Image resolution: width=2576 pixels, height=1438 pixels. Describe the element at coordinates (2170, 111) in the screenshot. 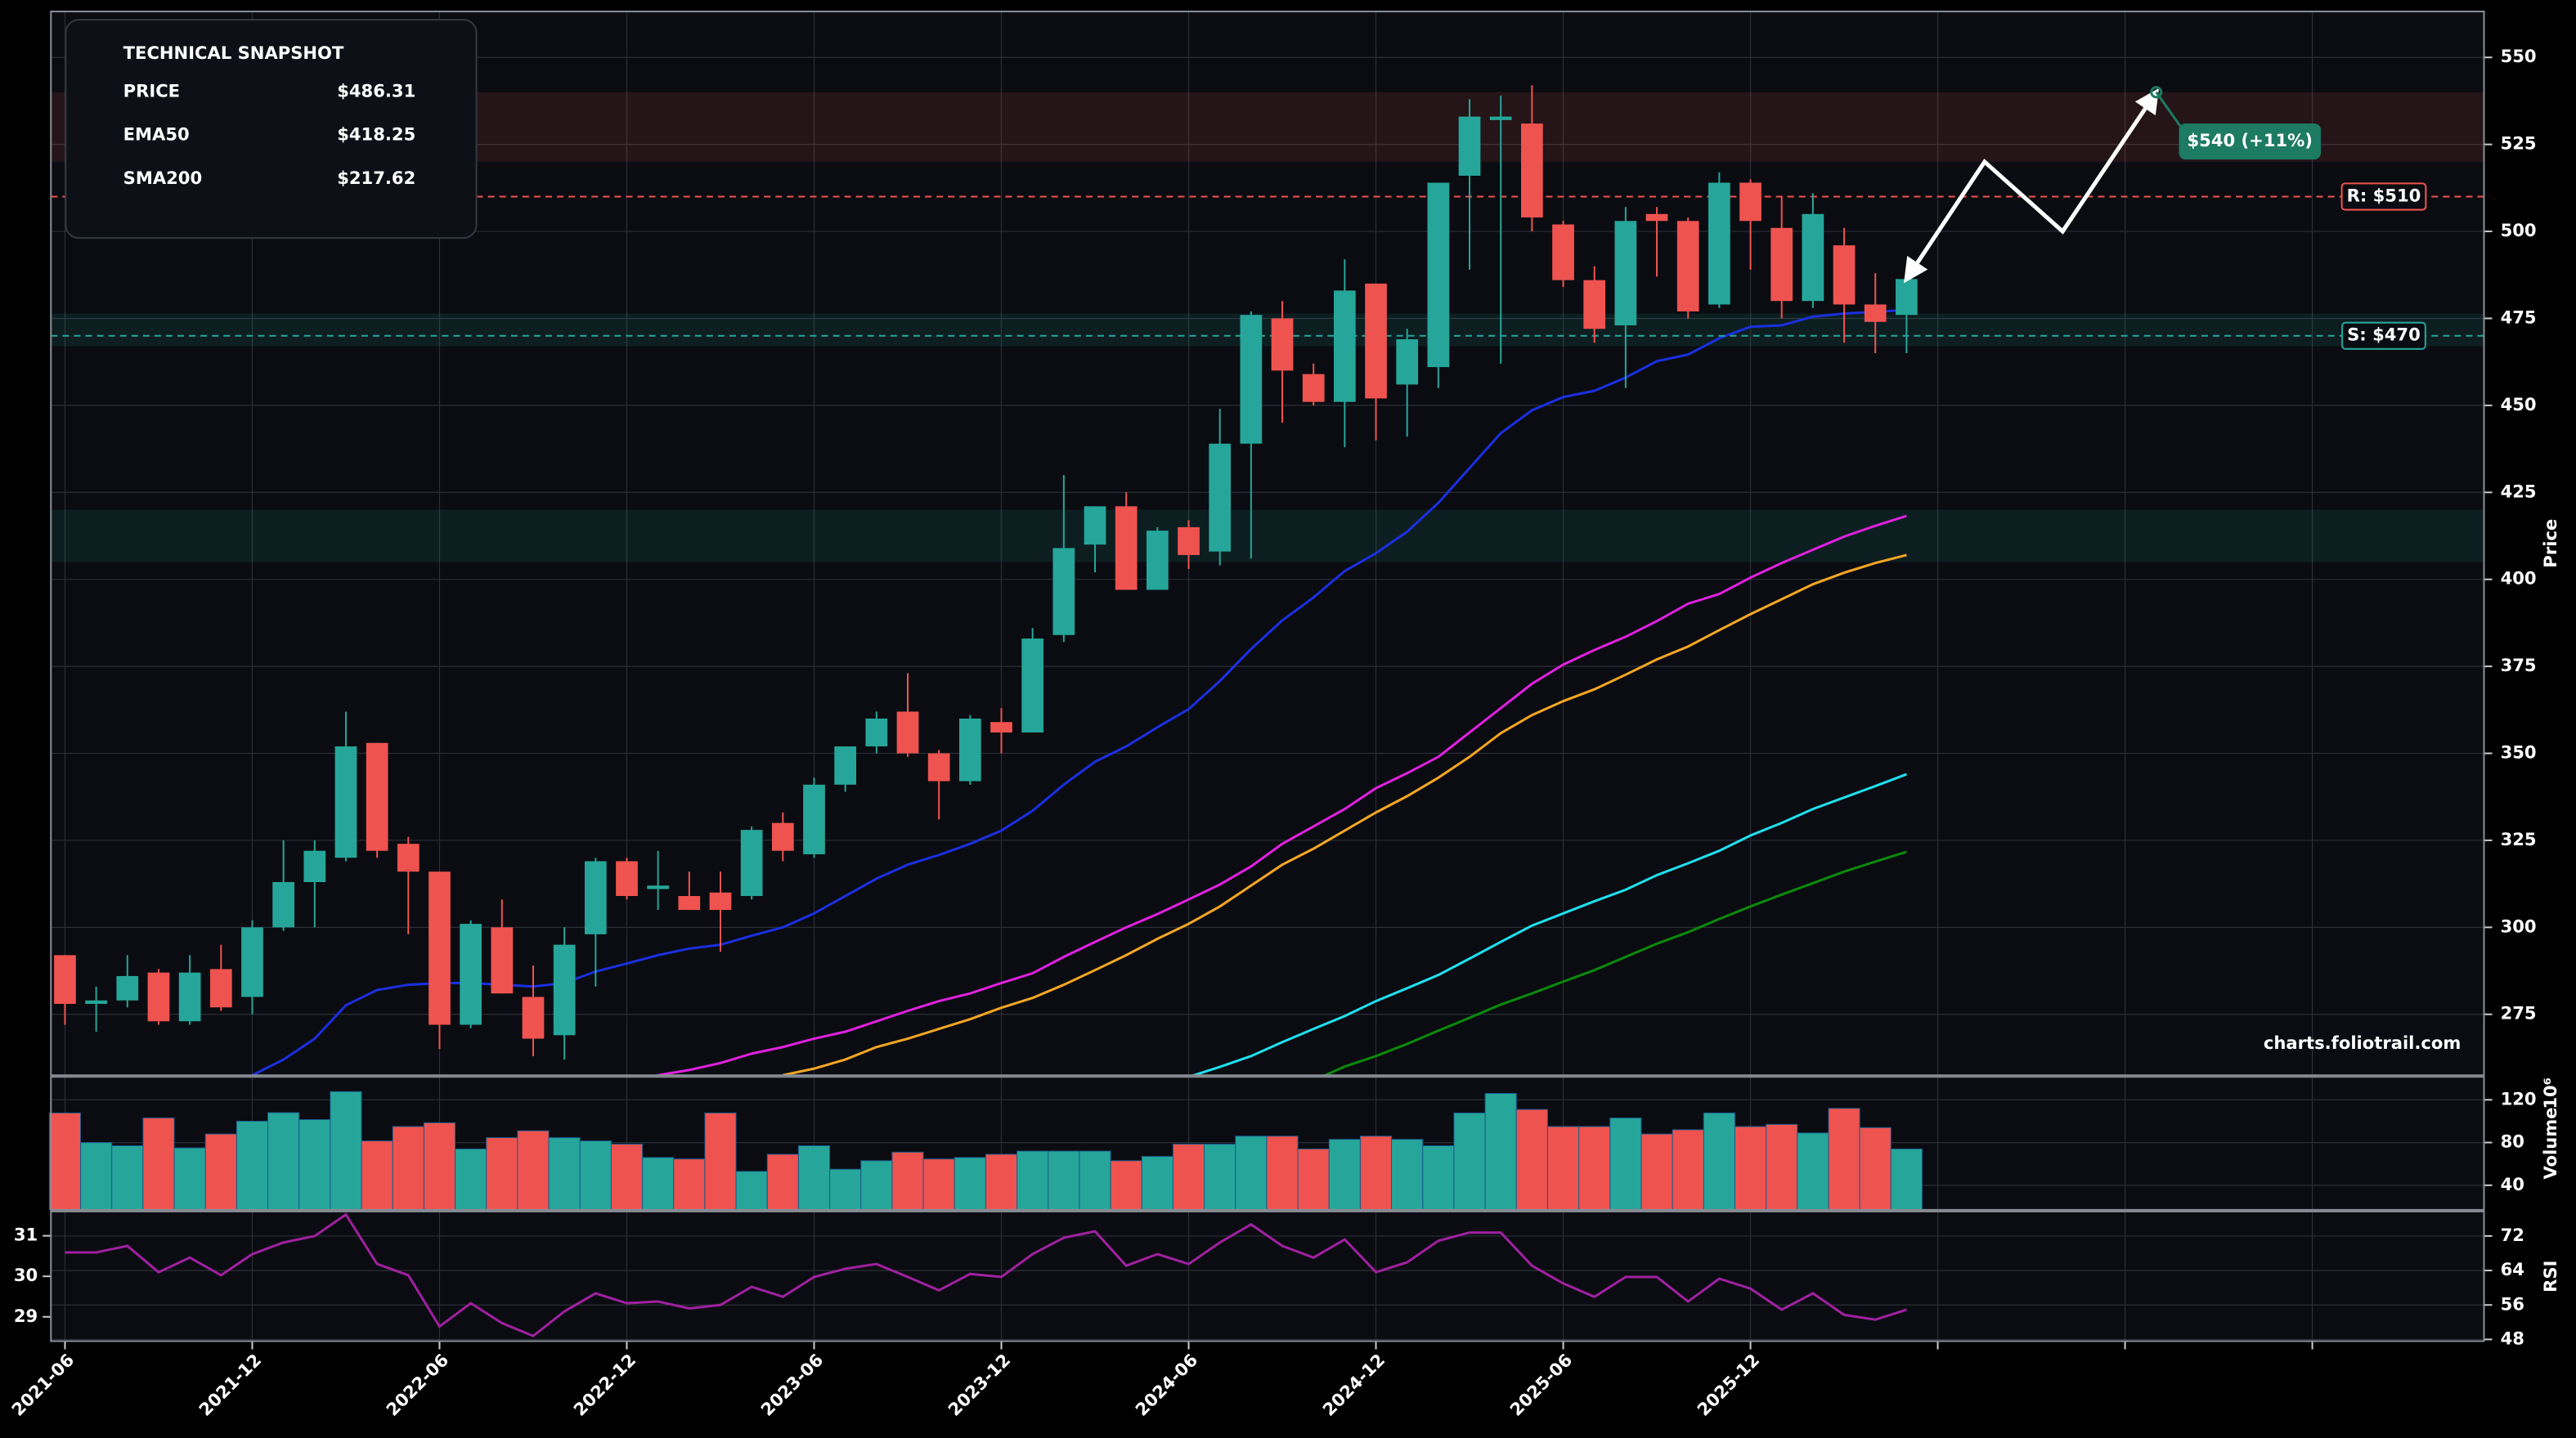

I see `projection-connector` at that location.